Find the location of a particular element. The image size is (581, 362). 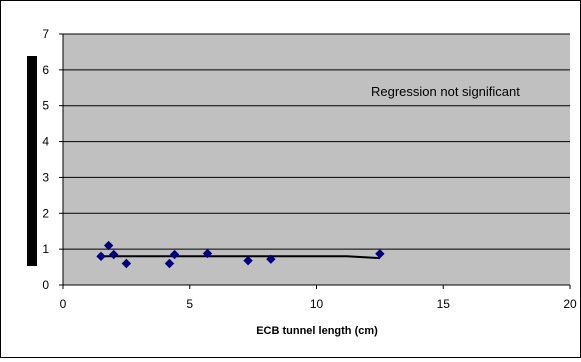

x-tick-label: 0 is located at coordinates (63, 304).